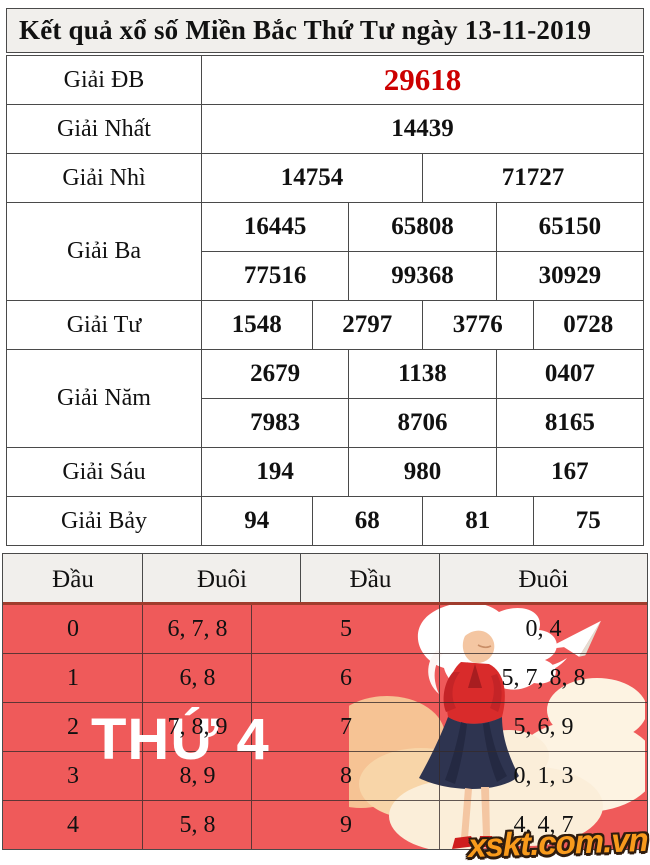  I want to click on prize-row-giai-nam: Giải Năm 2679 1138 0407 7983 8706 8165, so click(325, 398).